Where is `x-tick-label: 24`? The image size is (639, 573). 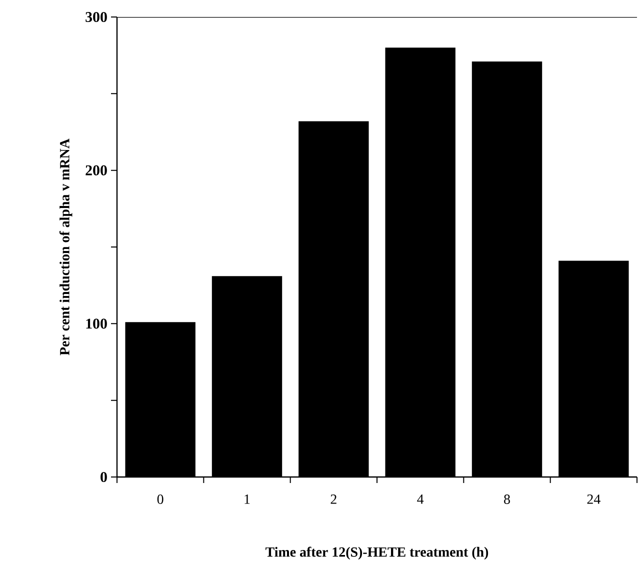 x-tick-label: 24 is located at coordinates (593, 499).